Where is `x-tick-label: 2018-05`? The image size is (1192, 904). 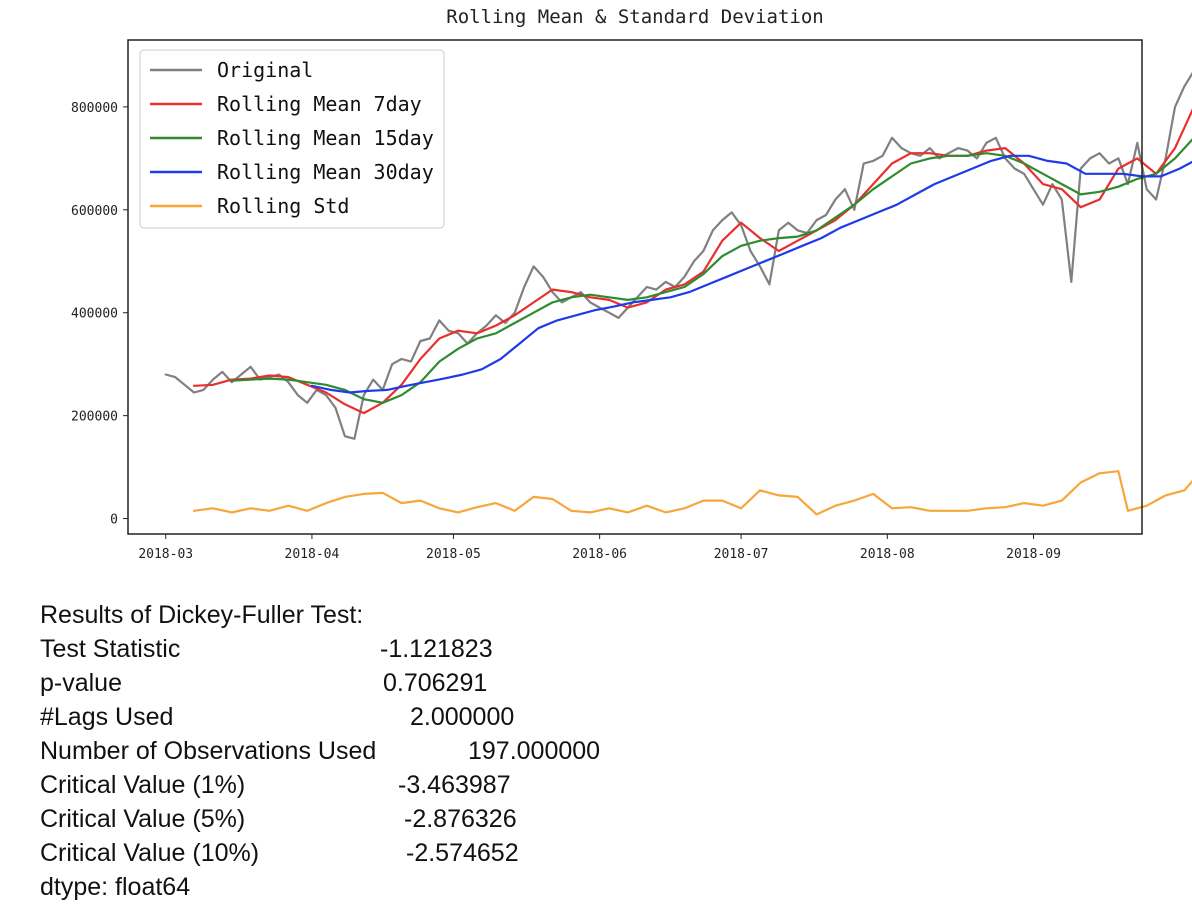
x-tick-label: 2018-05 is located at coordinates (453, 554).